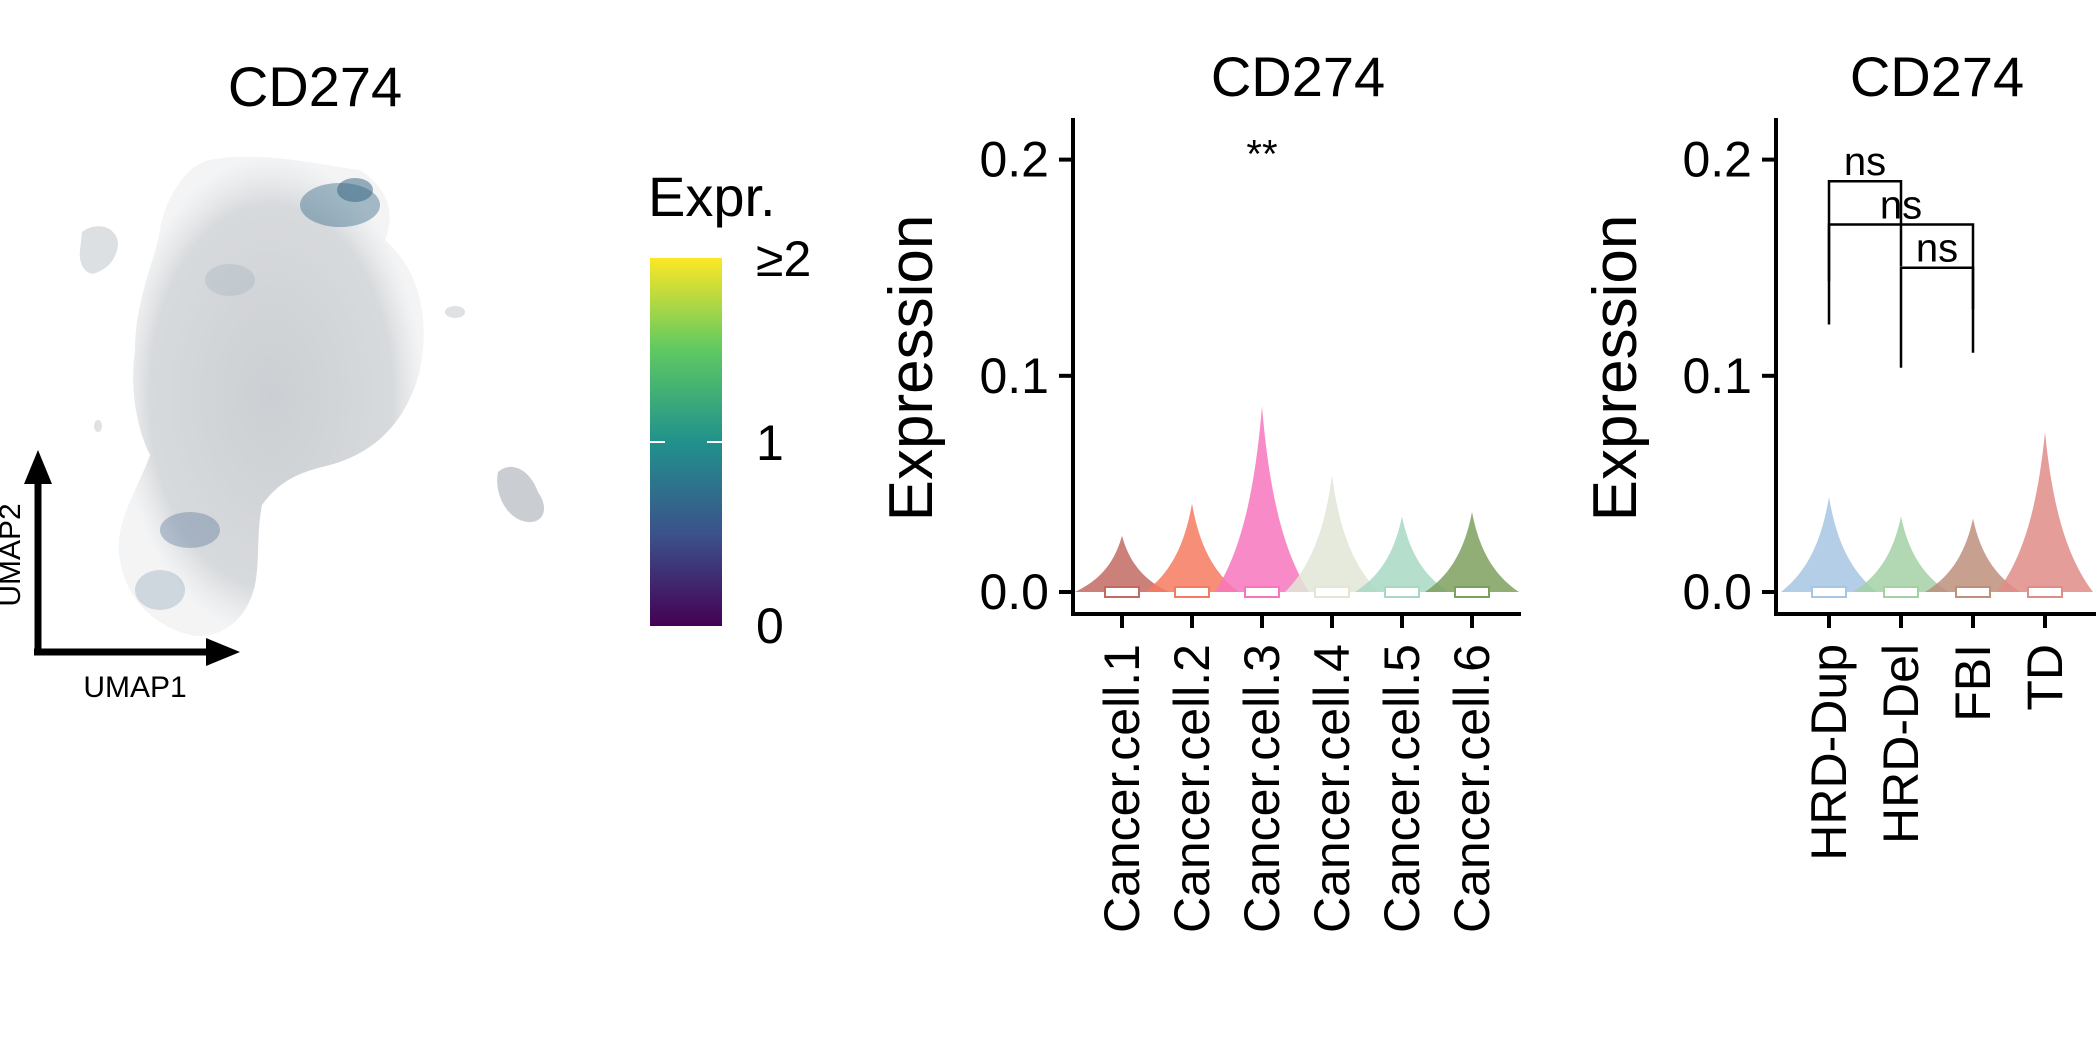 The height and width of the screenshot is (1050, 2100). What do you see at coordinates (2045, 677) in the screenshot?
I see `x-tick-label-TD: TD` at bounding box center [2045, 677].